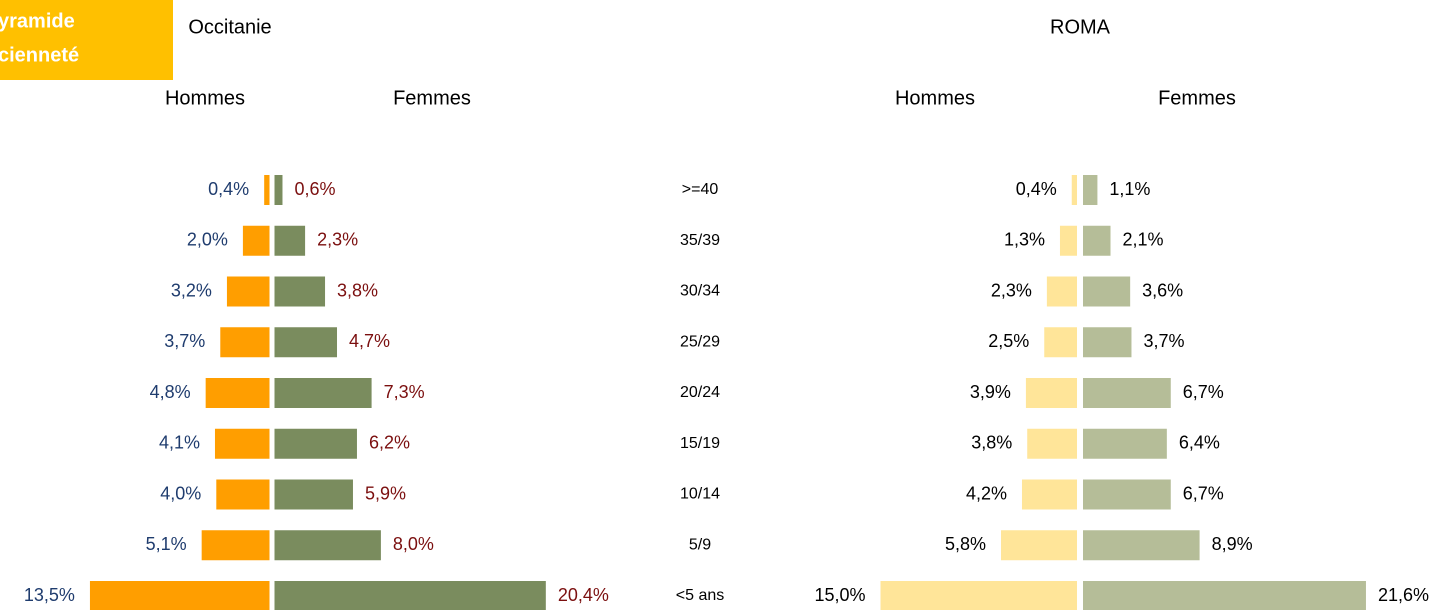  I want to click on value-label: 21,6%, so click(1403, 595).